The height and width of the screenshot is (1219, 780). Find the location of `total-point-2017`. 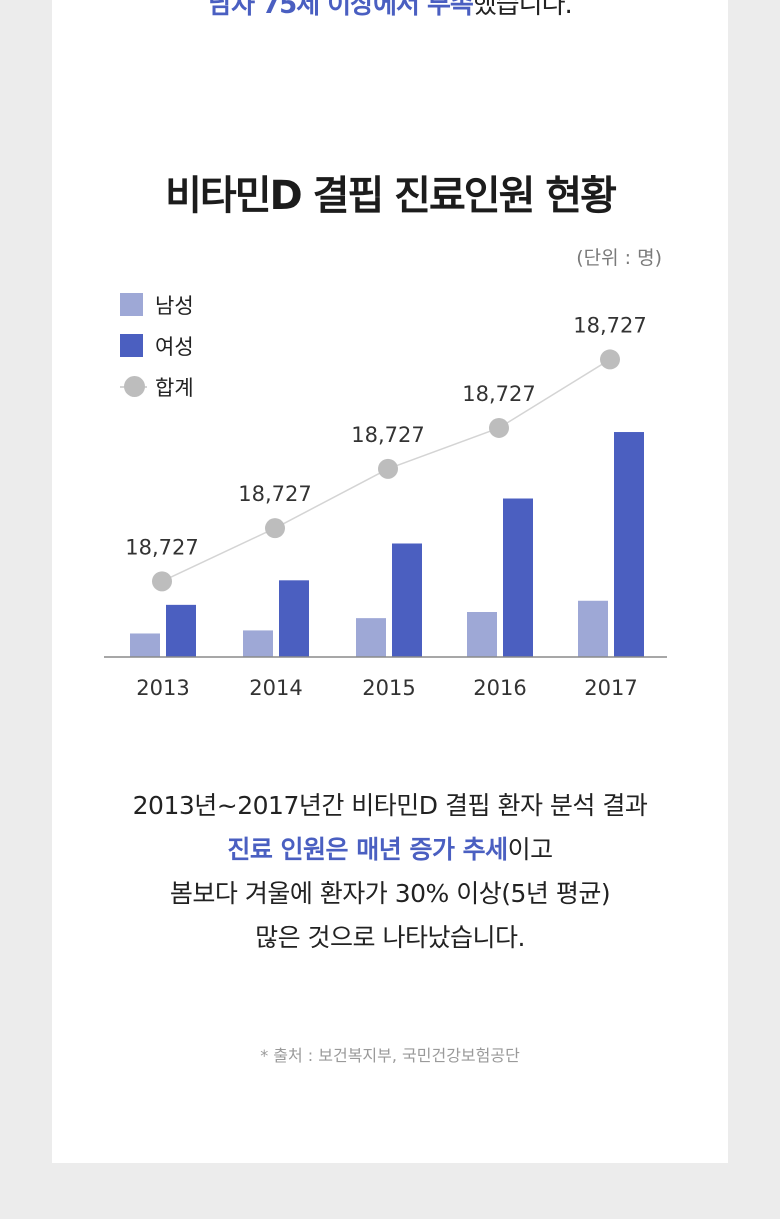

total-point-2017 is located at coordinates (610, 359).